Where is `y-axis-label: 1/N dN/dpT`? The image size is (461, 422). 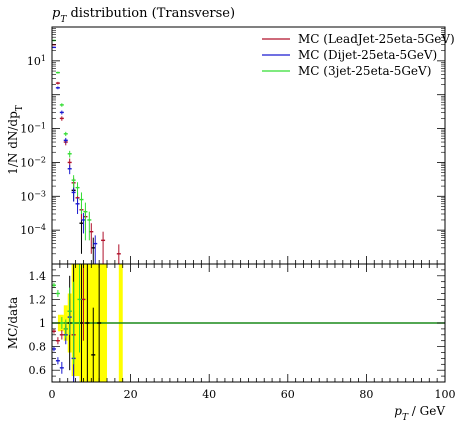
y-axis-label: 1/N dN/dpT is located at coordinates (15, 140).